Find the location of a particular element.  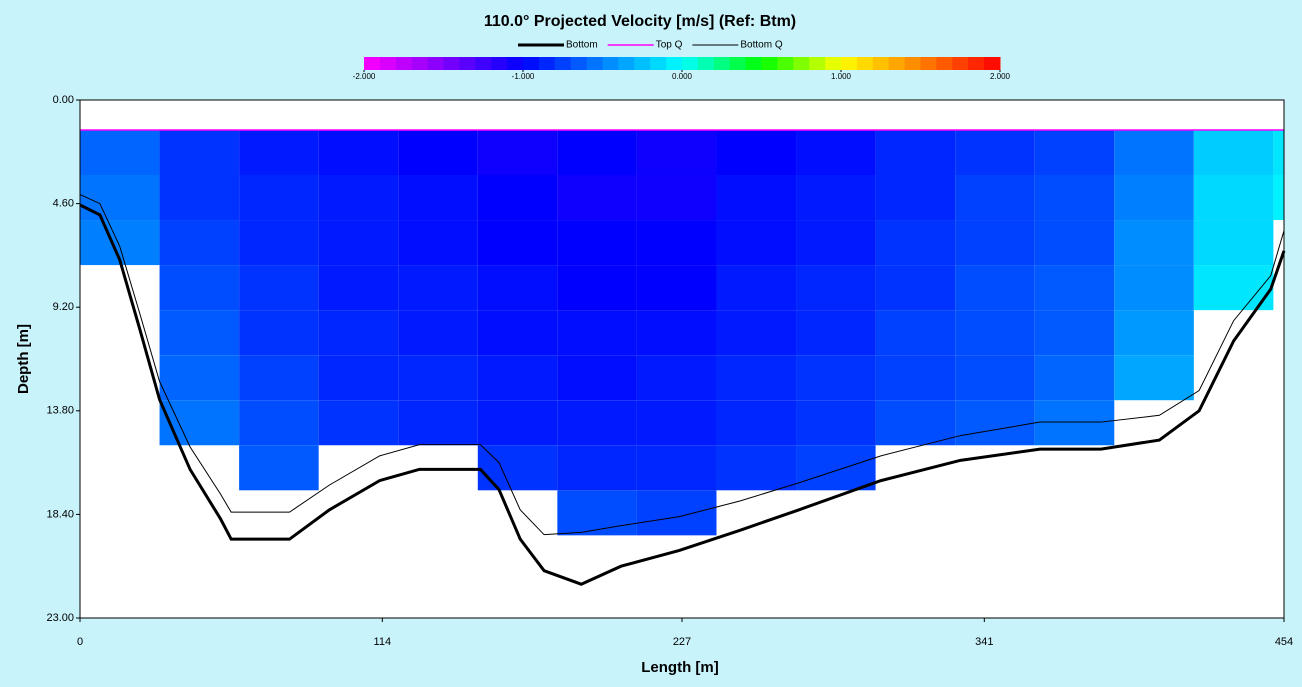

legend-label: Top Q is located at coordinates (669, 45).